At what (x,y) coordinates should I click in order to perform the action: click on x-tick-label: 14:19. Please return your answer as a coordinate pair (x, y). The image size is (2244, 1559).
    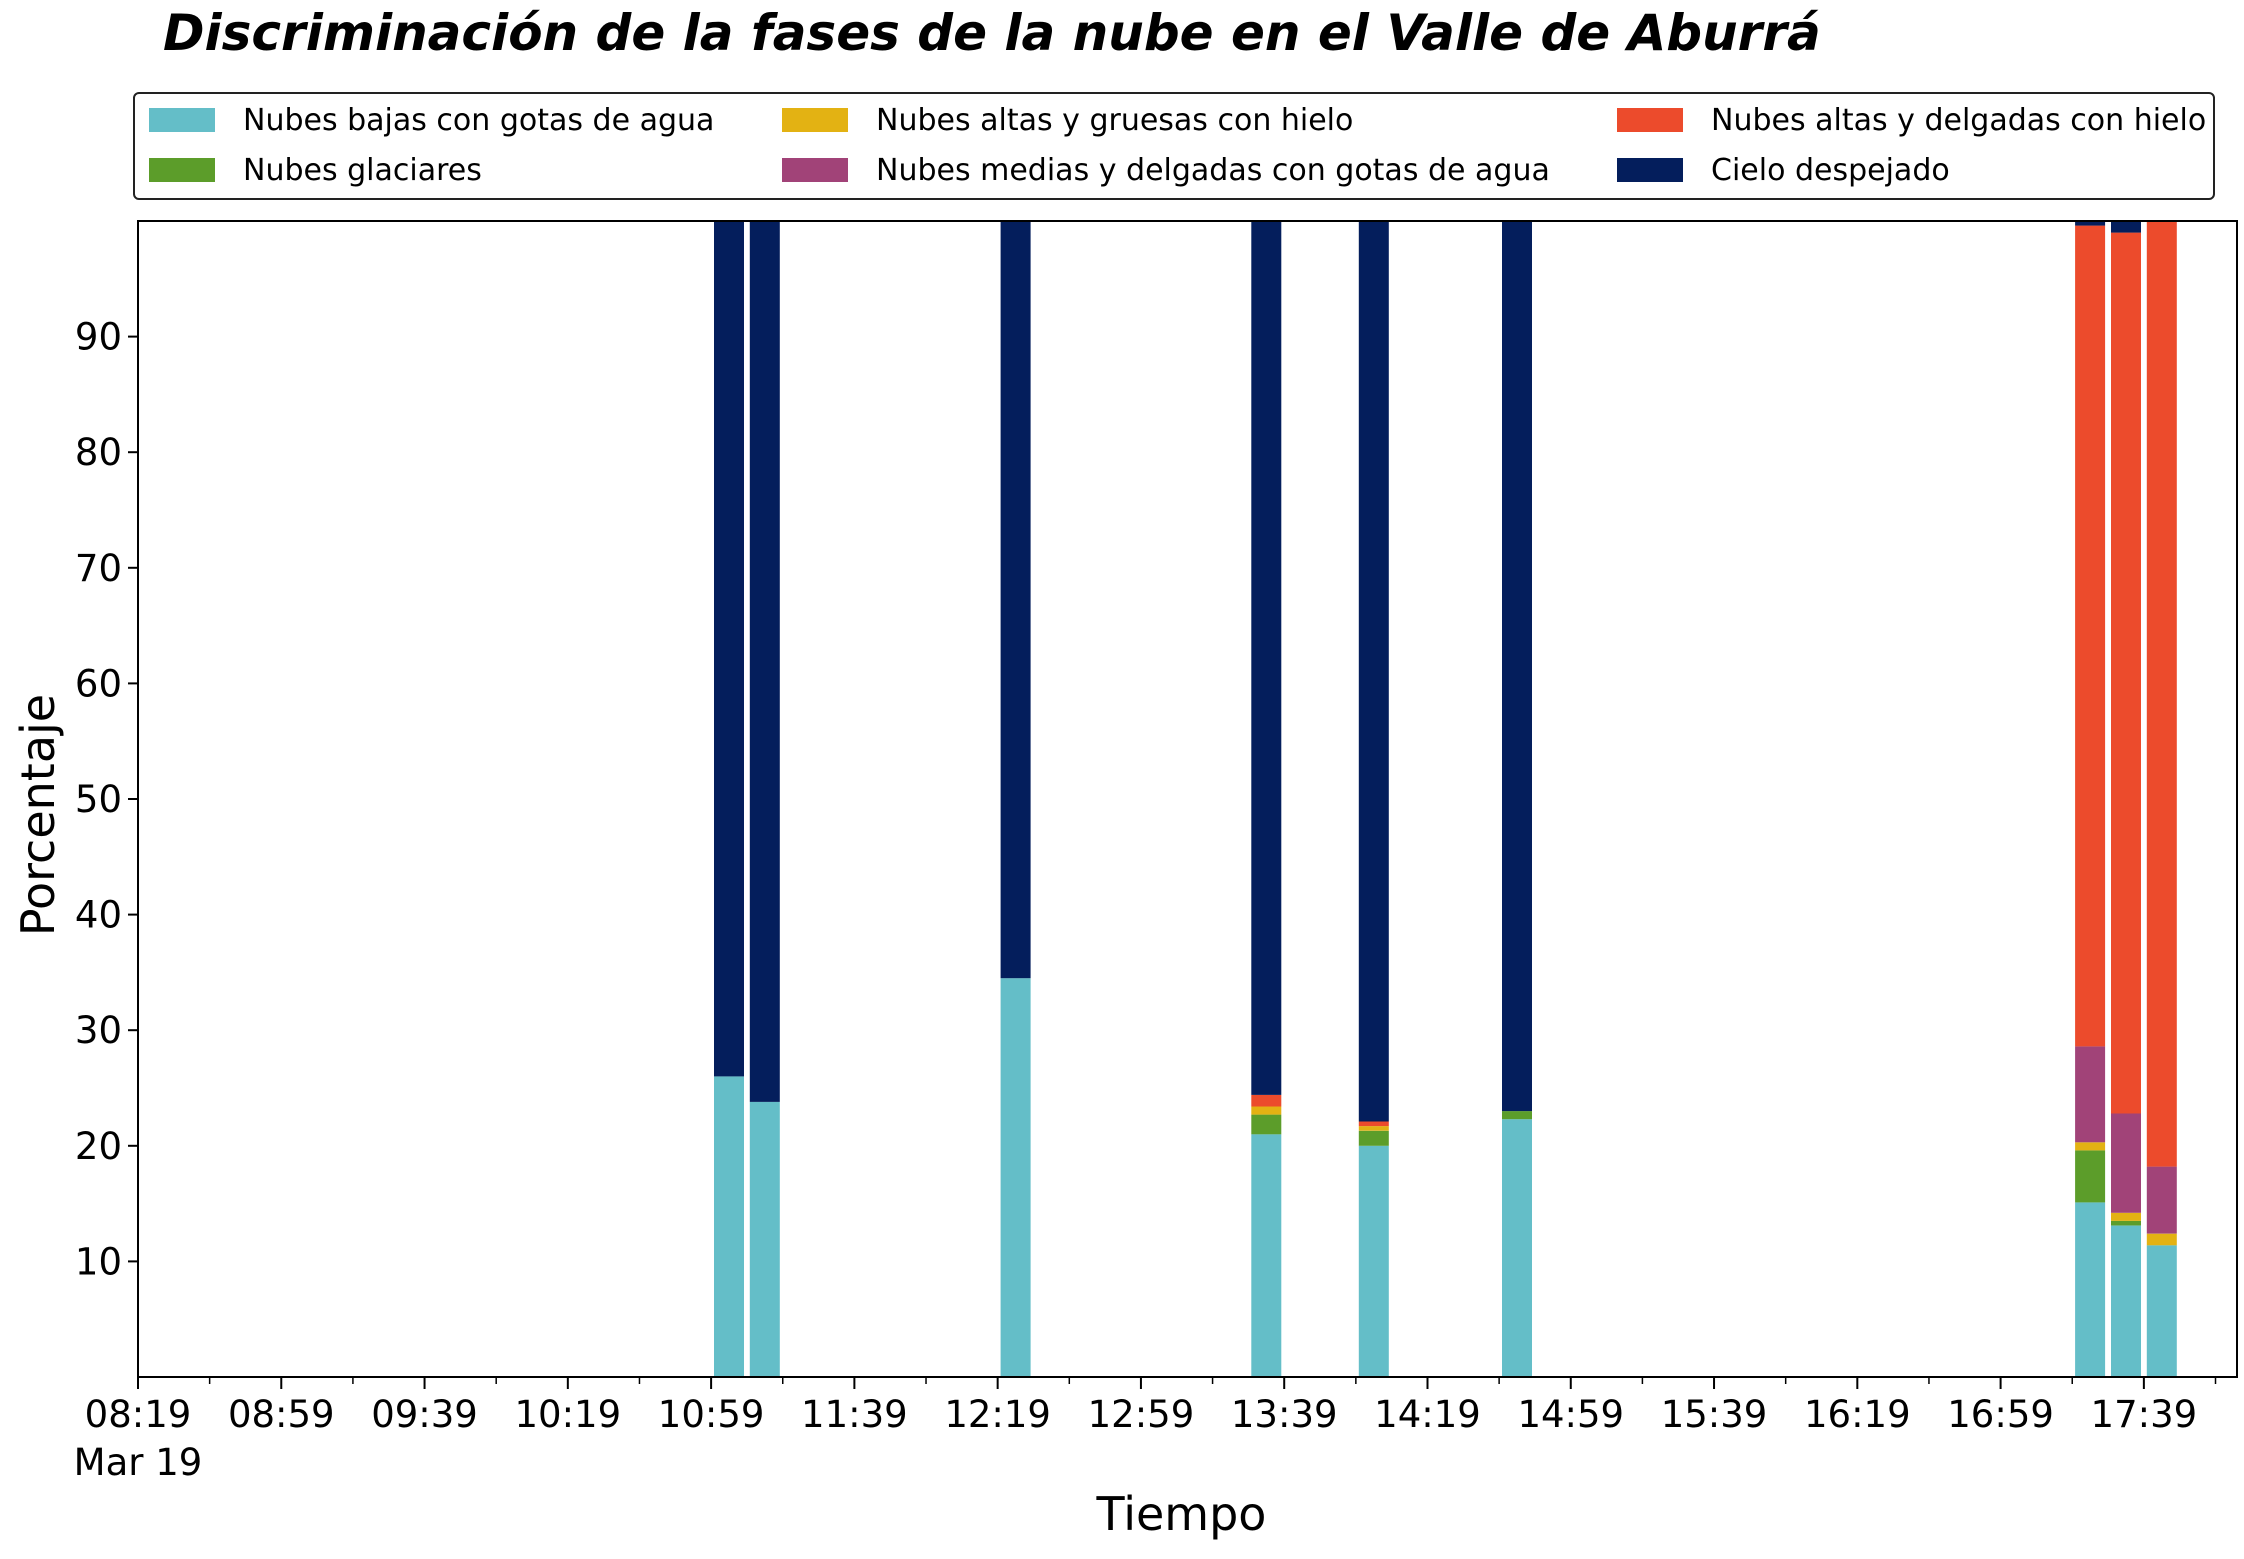
    Looking at the image, I should click on (1427, 1414).